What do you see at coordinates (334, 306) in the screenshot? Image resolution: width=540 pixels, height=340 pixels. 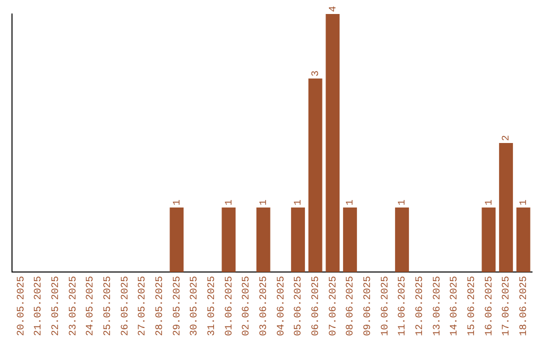 I see `x-tick-label: 07.06.2025` at bounding box center [334, 306].